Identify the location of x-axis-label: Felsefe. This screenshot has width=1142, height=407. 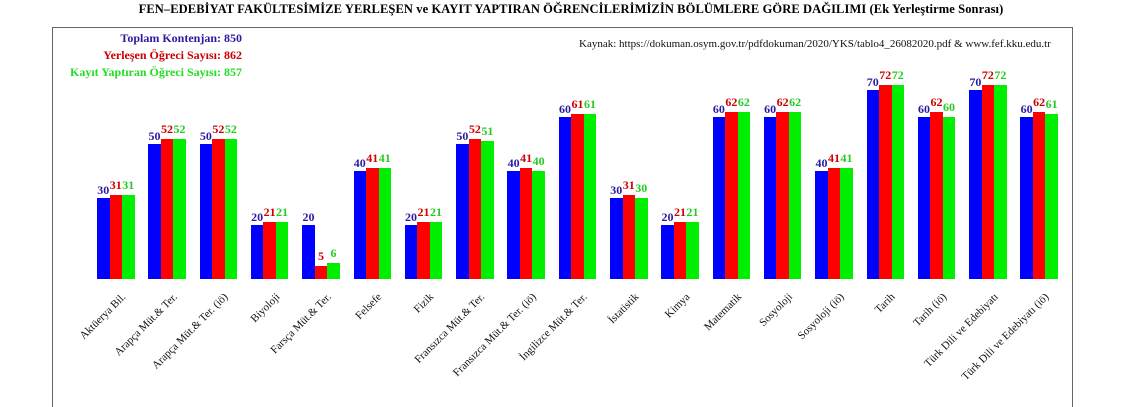
(369, 306).